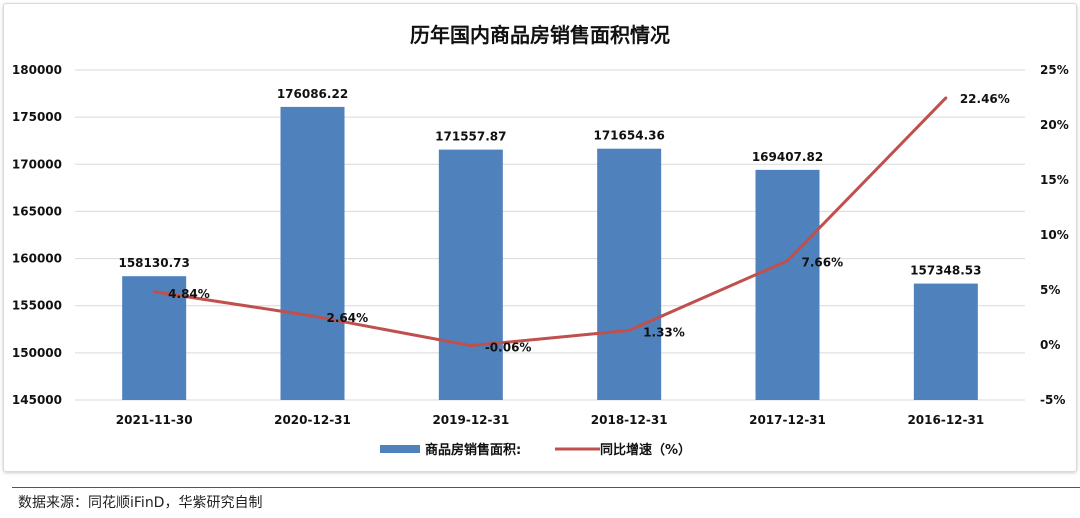 The height and width of the screenshot is (518, 1080). What do you see at coordinates (312, 420) in the screenshot?
I see `x-tick-label: 2020-12-31` at bounding box center [312, 420].